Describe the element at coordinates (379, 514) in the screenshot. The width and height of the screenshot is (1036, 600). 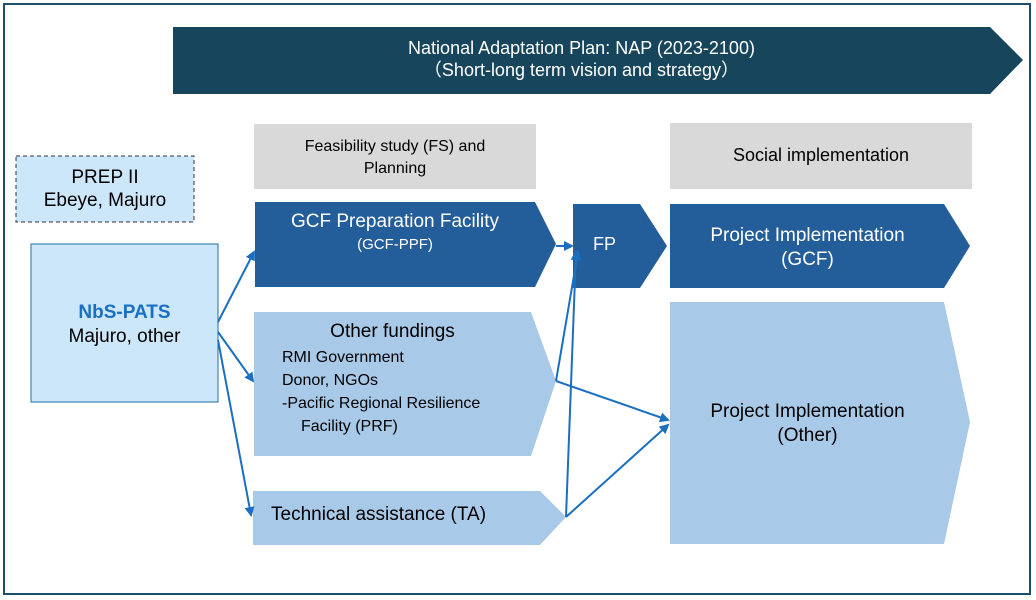
I see `ta-label: Technical assistance (TA)` at that location.